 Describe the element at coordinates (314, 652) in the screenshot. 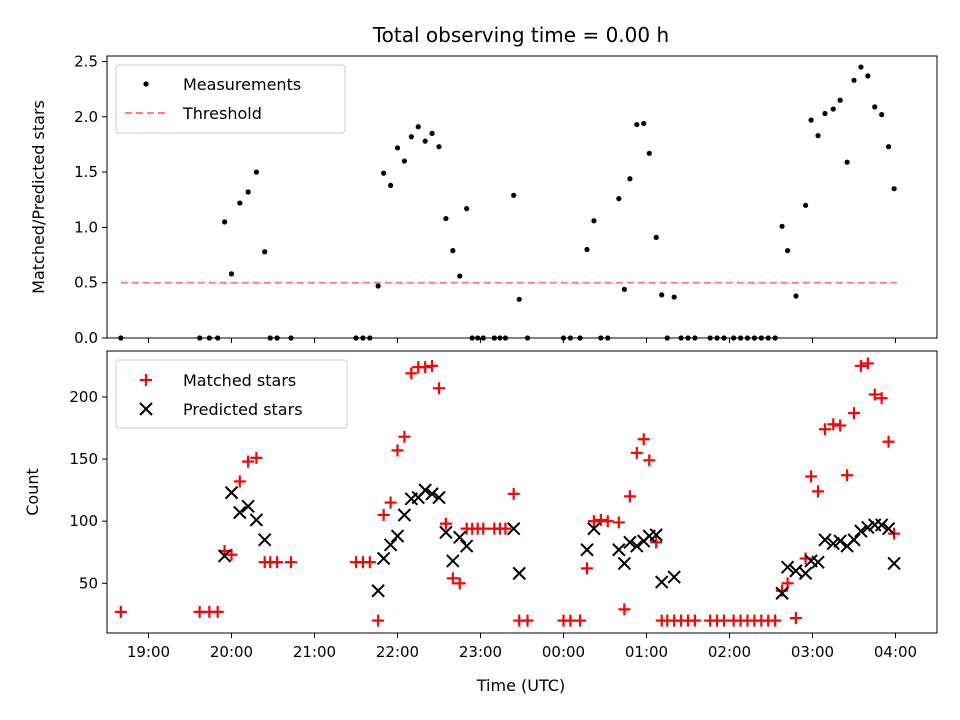

I see `bottom-x-tick-label: 21:00` at that location.